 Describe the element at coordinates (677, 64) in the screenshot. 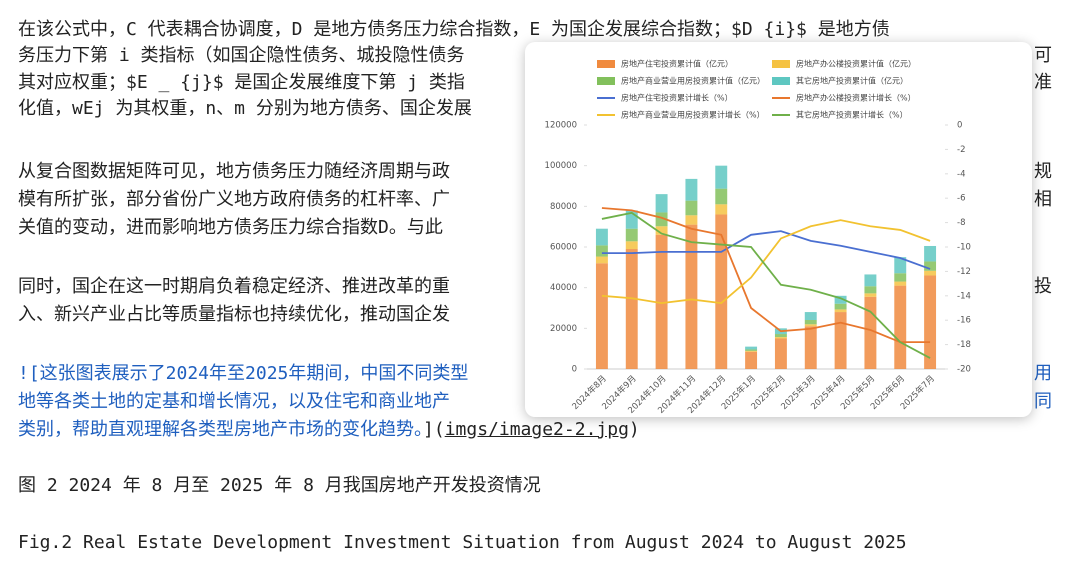

I see `legend-label: 房地产住宅投资累计值（亿元）` at that location.